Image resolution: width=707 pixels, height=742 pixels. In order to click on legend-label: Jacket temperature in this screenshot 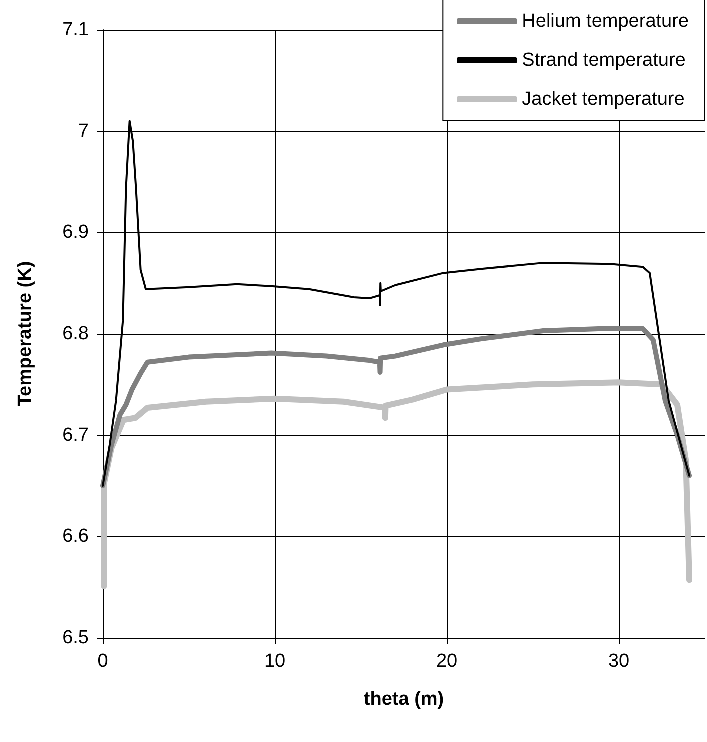, I will do `click(603, 99)`.